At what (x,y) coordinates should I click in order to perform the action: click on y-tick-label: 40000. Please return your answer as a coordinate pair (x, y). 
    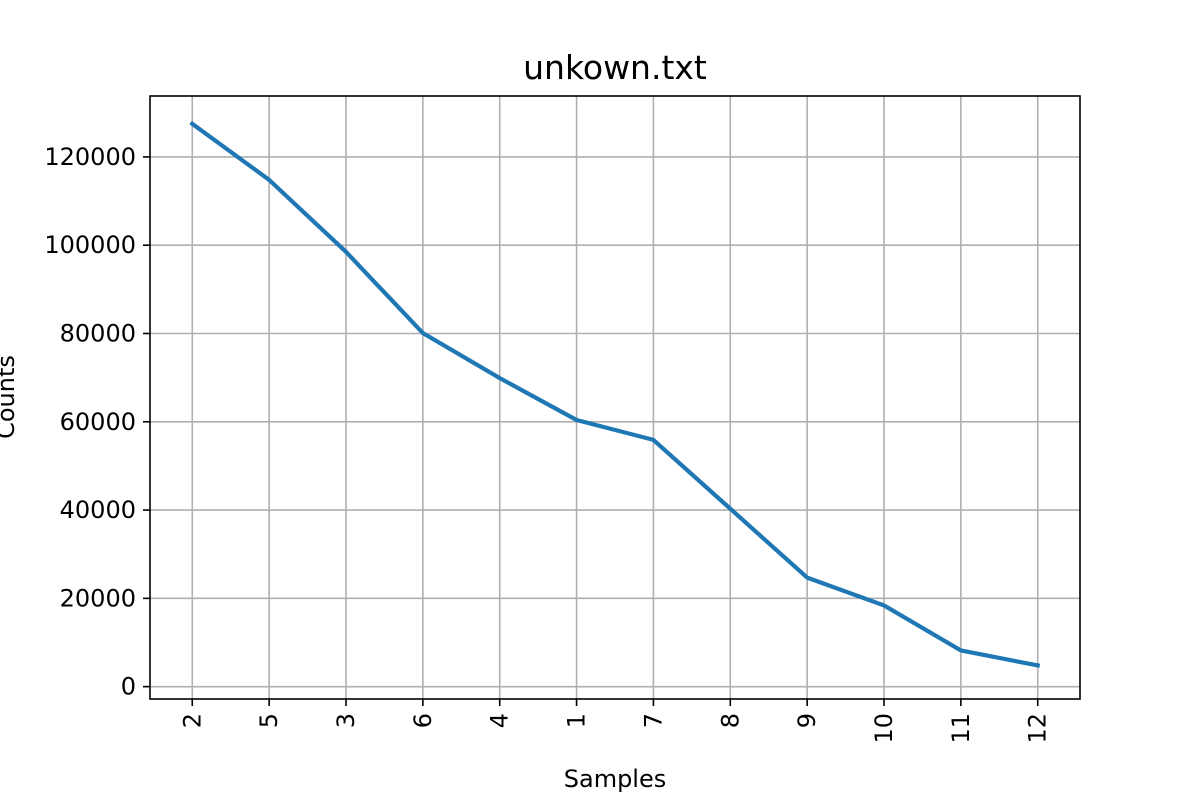
    Looking at the image, I should click on (98, 510).